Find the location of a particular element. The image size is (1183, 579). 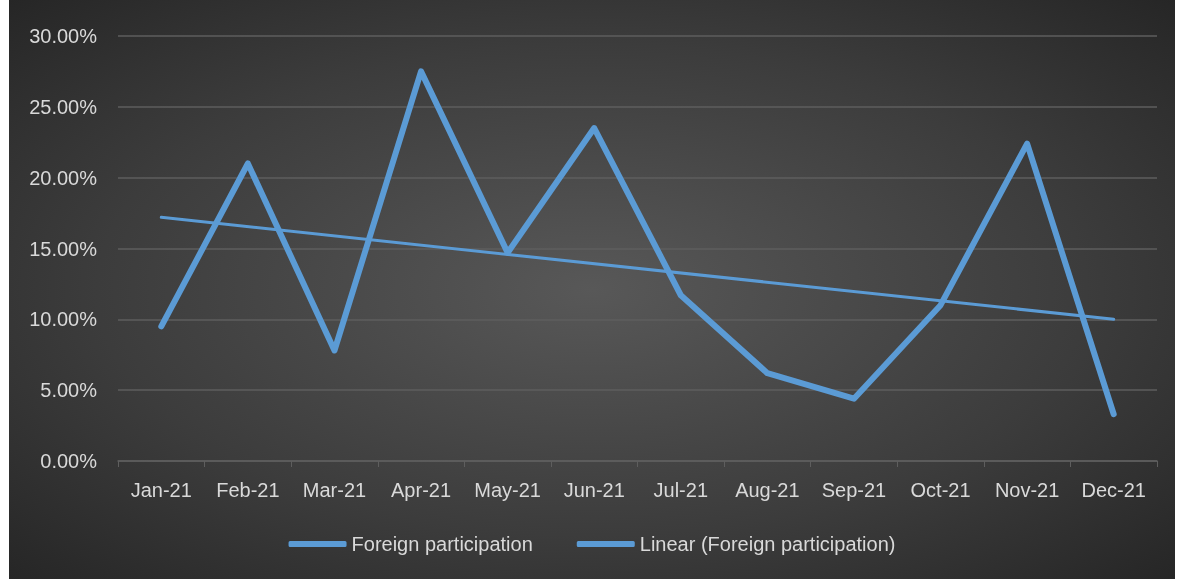

x-tick-label: Feb-21 is located at coordinates (248, 490).